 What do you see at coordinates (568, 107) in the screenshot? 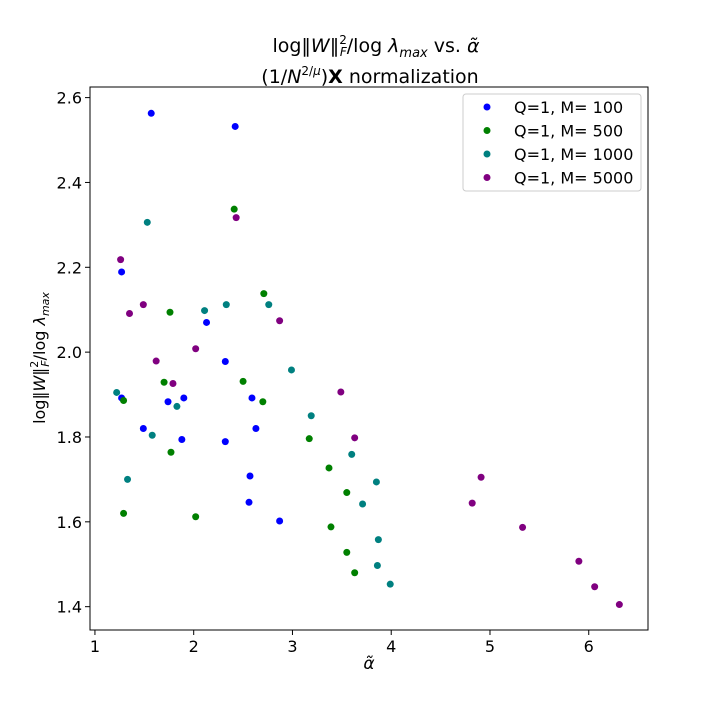
I see `legend-label: Q=1, M= 100` at bounding box center [568, 107].